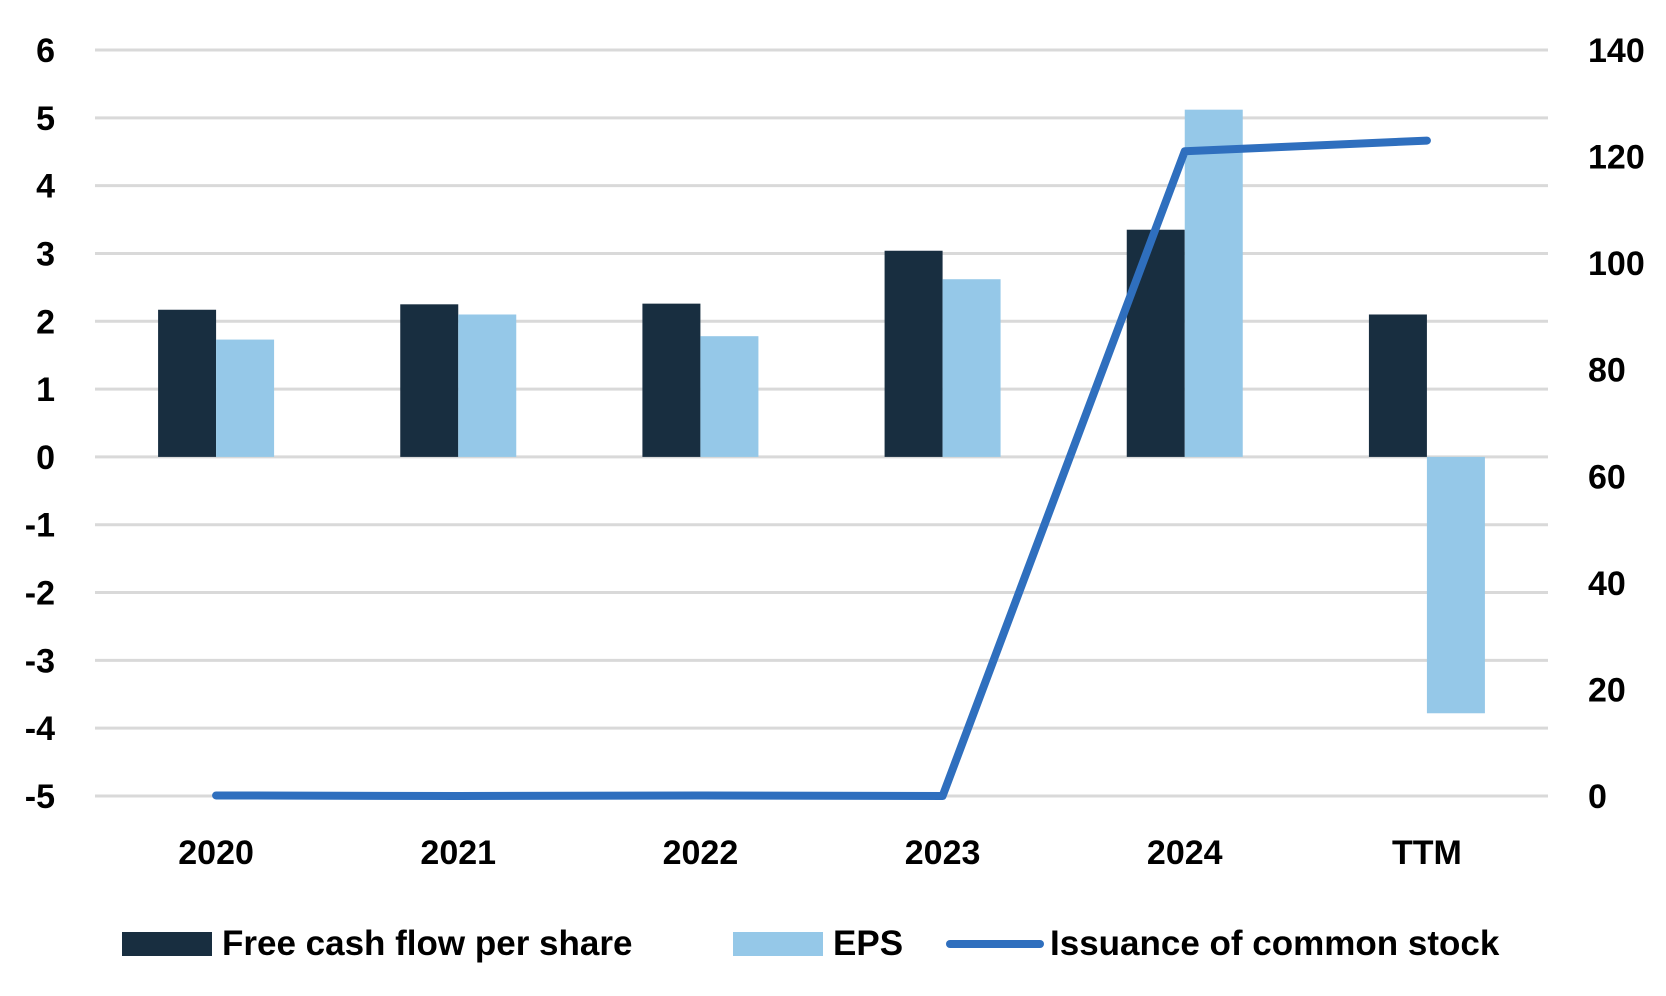 The width and height of the screenshot is (1666, 996). Describe the element at coordinates (45, 390) in the screenshot. I see `y-left-tick-label: 1` at that location.